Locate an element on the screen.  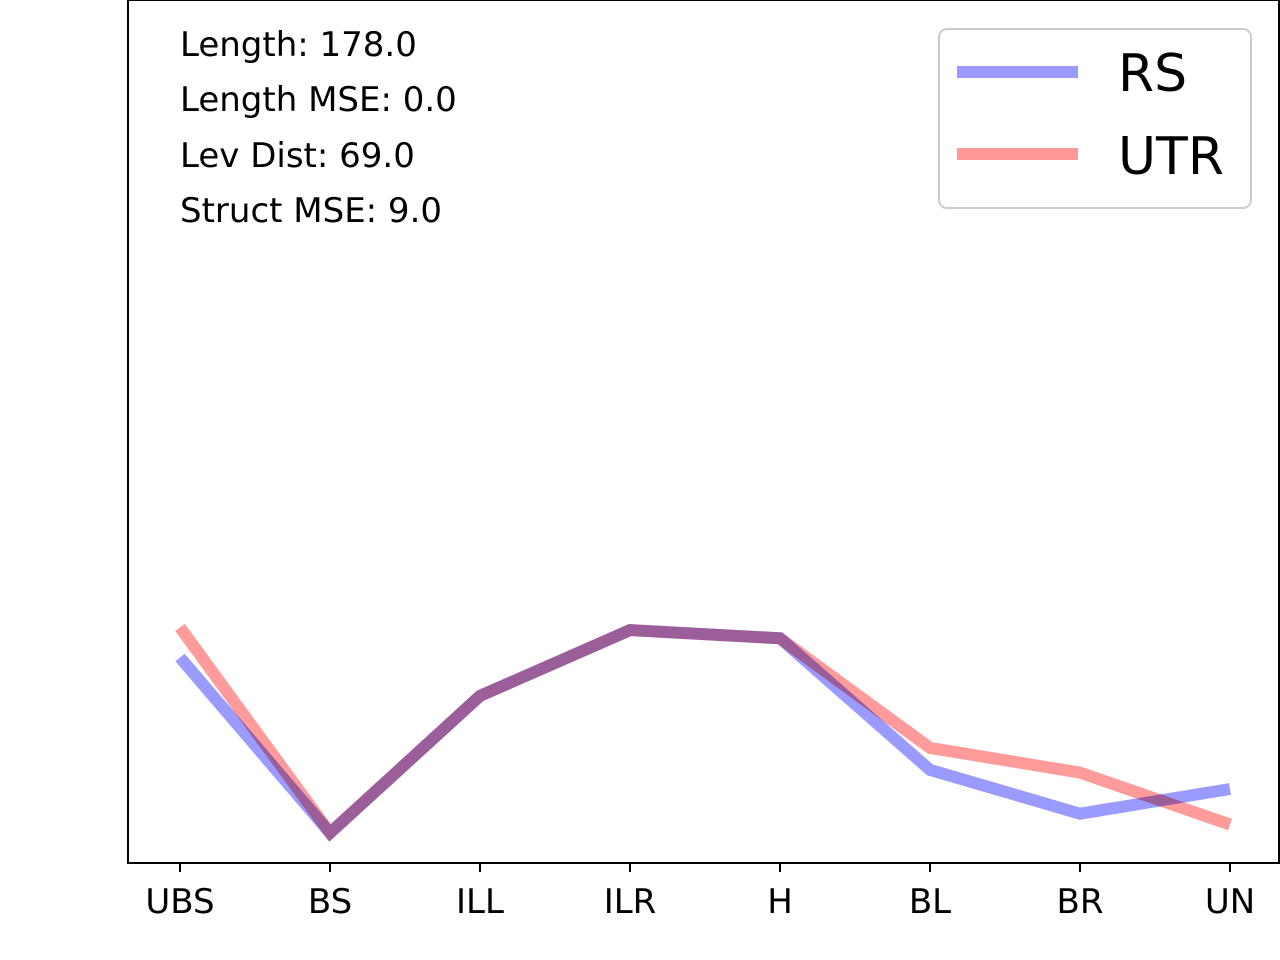
annotation-length: Length: 178.0 is located at coordinates (298, 45).